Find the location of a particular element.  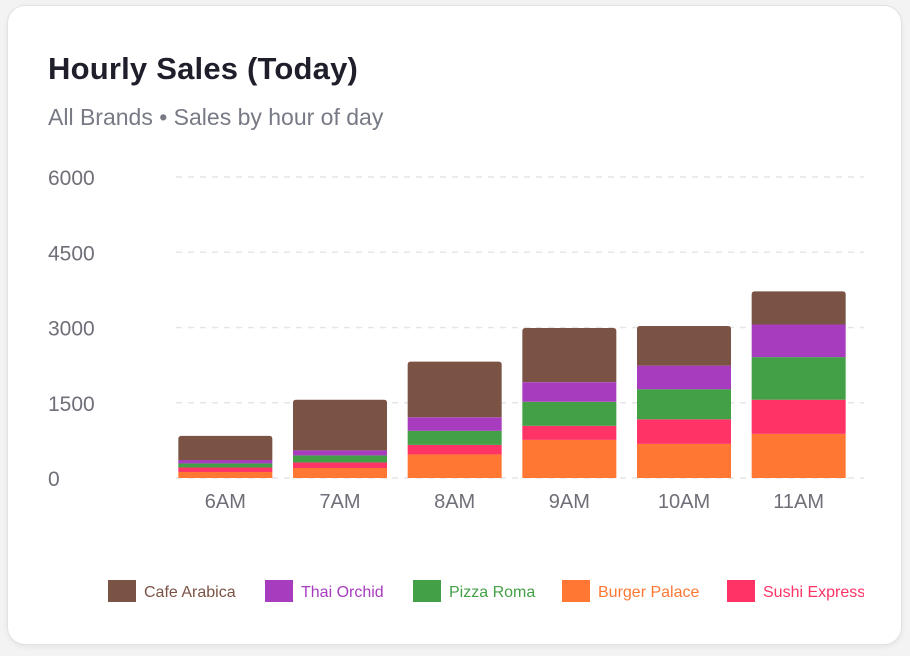

bar-stack-9am is located at coordinates (569, 403).